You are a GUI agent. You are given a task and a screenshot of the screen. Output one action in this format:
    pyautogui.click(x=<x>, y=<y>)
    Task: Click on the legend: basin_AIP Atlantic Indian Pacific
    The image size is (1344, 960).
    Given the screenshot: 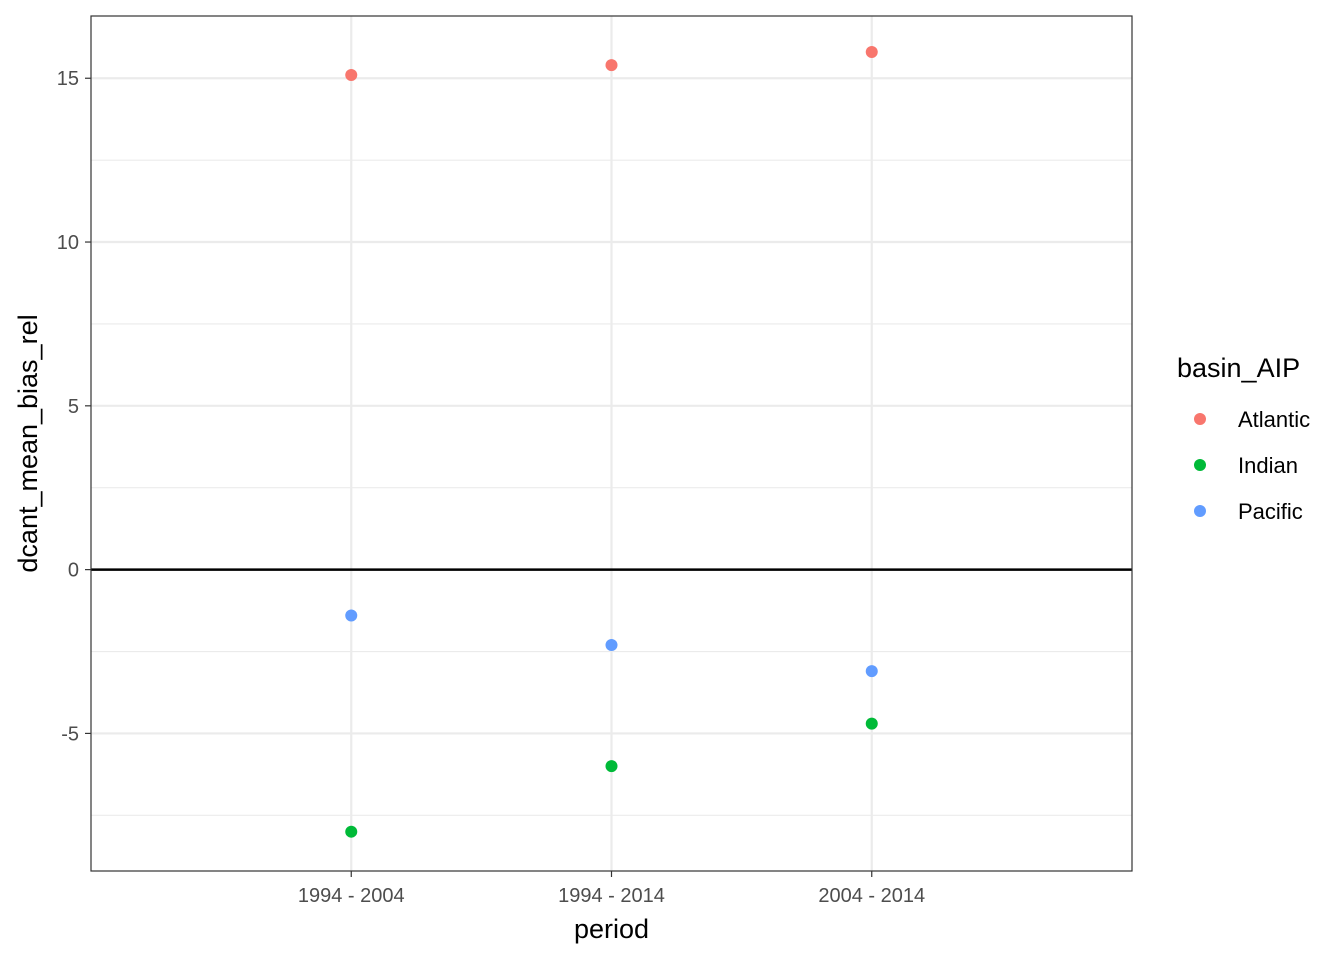 What is the action you would take?
    pyautogui.click(x=1243, y=438)
    